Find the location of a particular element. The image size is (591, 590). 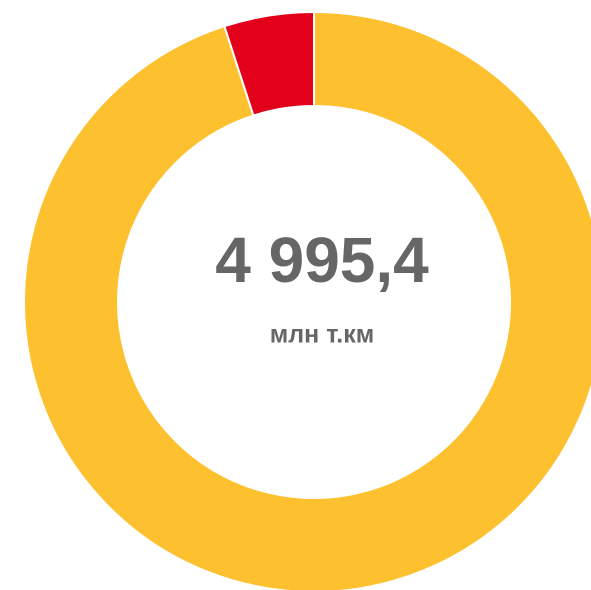

donut-slice is located at coordinates (269, 63).